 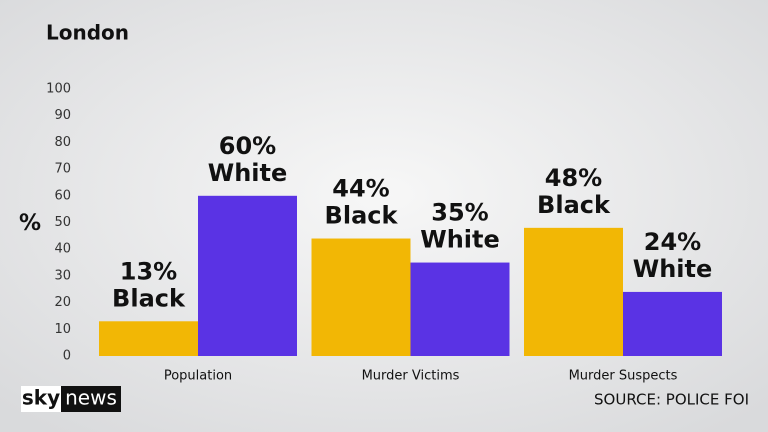 I want to click on y-tick-label: 60, so click(x=62, y=195).